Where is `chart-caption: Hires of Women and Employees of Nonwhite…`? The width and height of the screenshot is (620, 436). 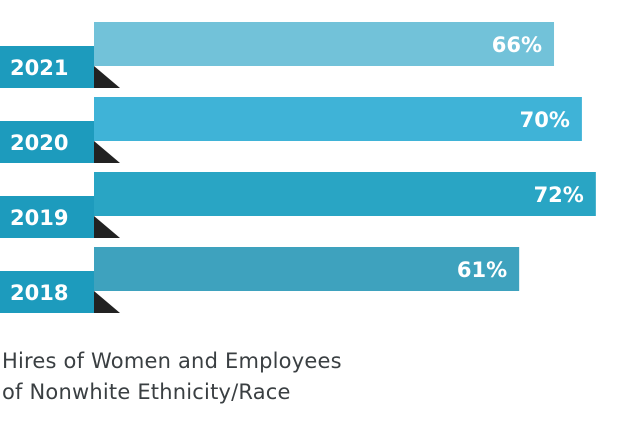
chart-caption: Hires of Women and Employees of Nonwhite… is located at coordinates (302, 377).